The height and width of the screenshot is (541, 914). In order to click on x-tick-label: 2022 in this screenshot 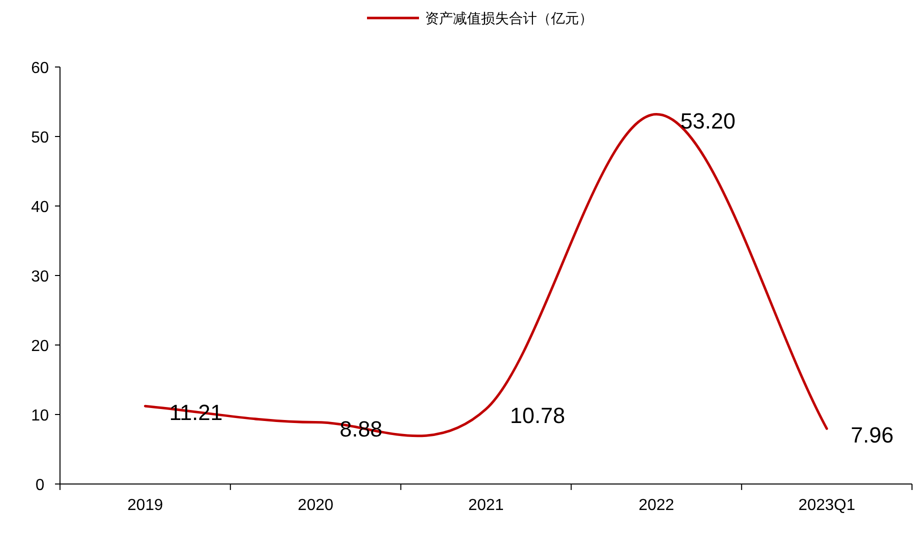, I will do `click(656, 505)`.